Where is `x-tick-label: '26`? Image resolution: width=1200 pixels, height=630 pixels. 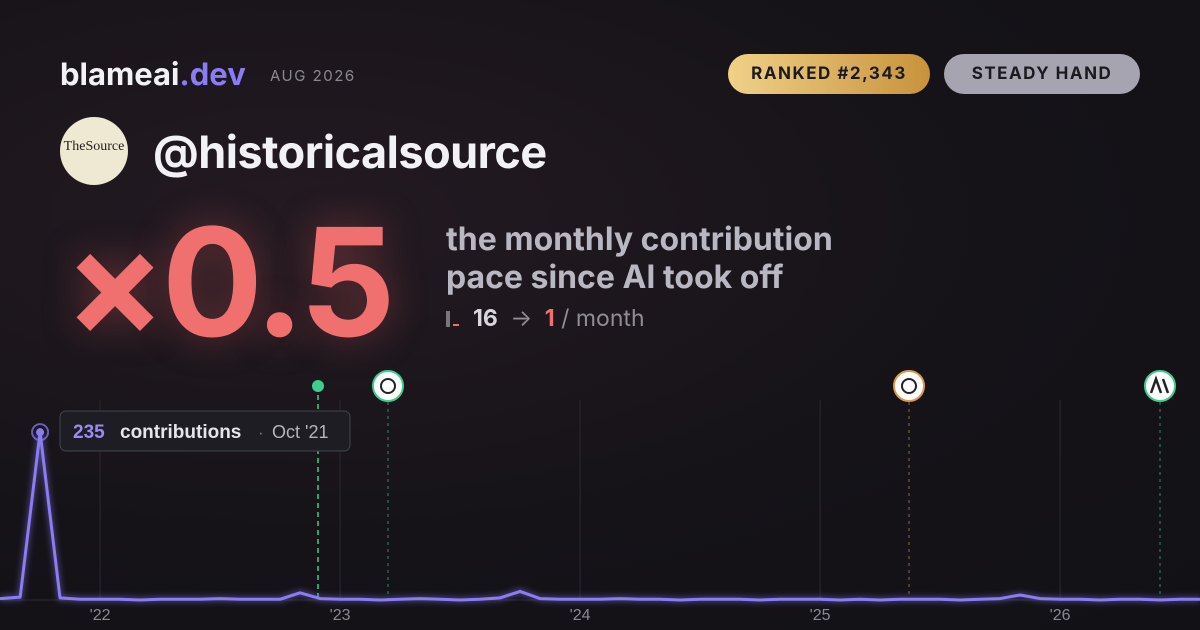 x-tick-label: '26 is located at coordinates (1060, 615).